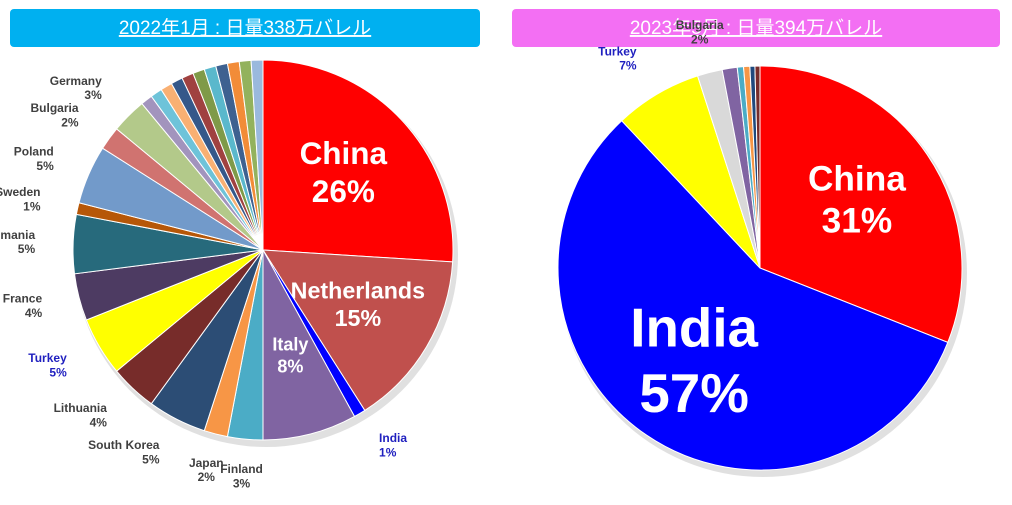 This screenshot has width=1012, height=505. Describe the element at coordinates (358, 290) in the screenshot. I see `slice-label: Netherlands` at that location.